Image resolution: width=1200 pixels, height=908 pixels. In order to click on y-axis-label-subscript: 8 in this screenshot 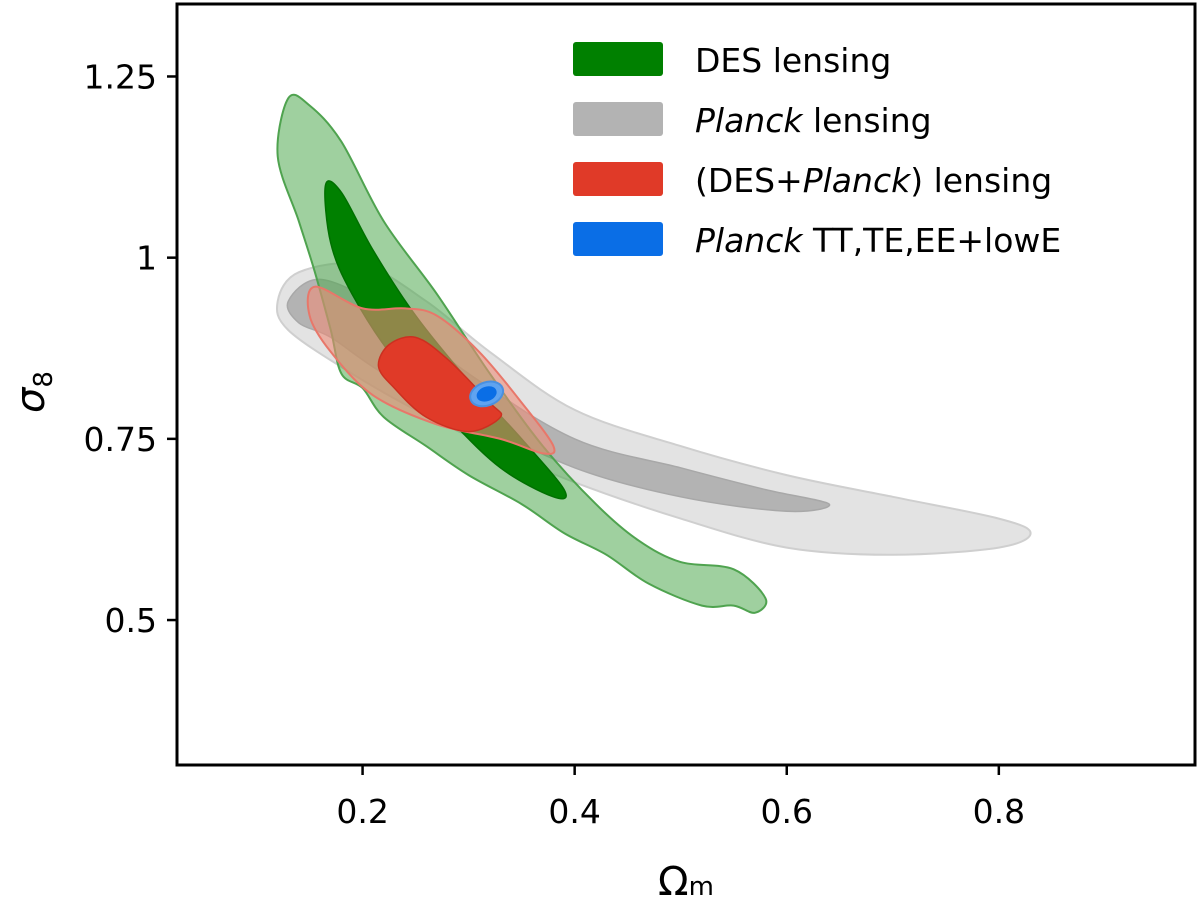, I will do `click(44, 379)`.